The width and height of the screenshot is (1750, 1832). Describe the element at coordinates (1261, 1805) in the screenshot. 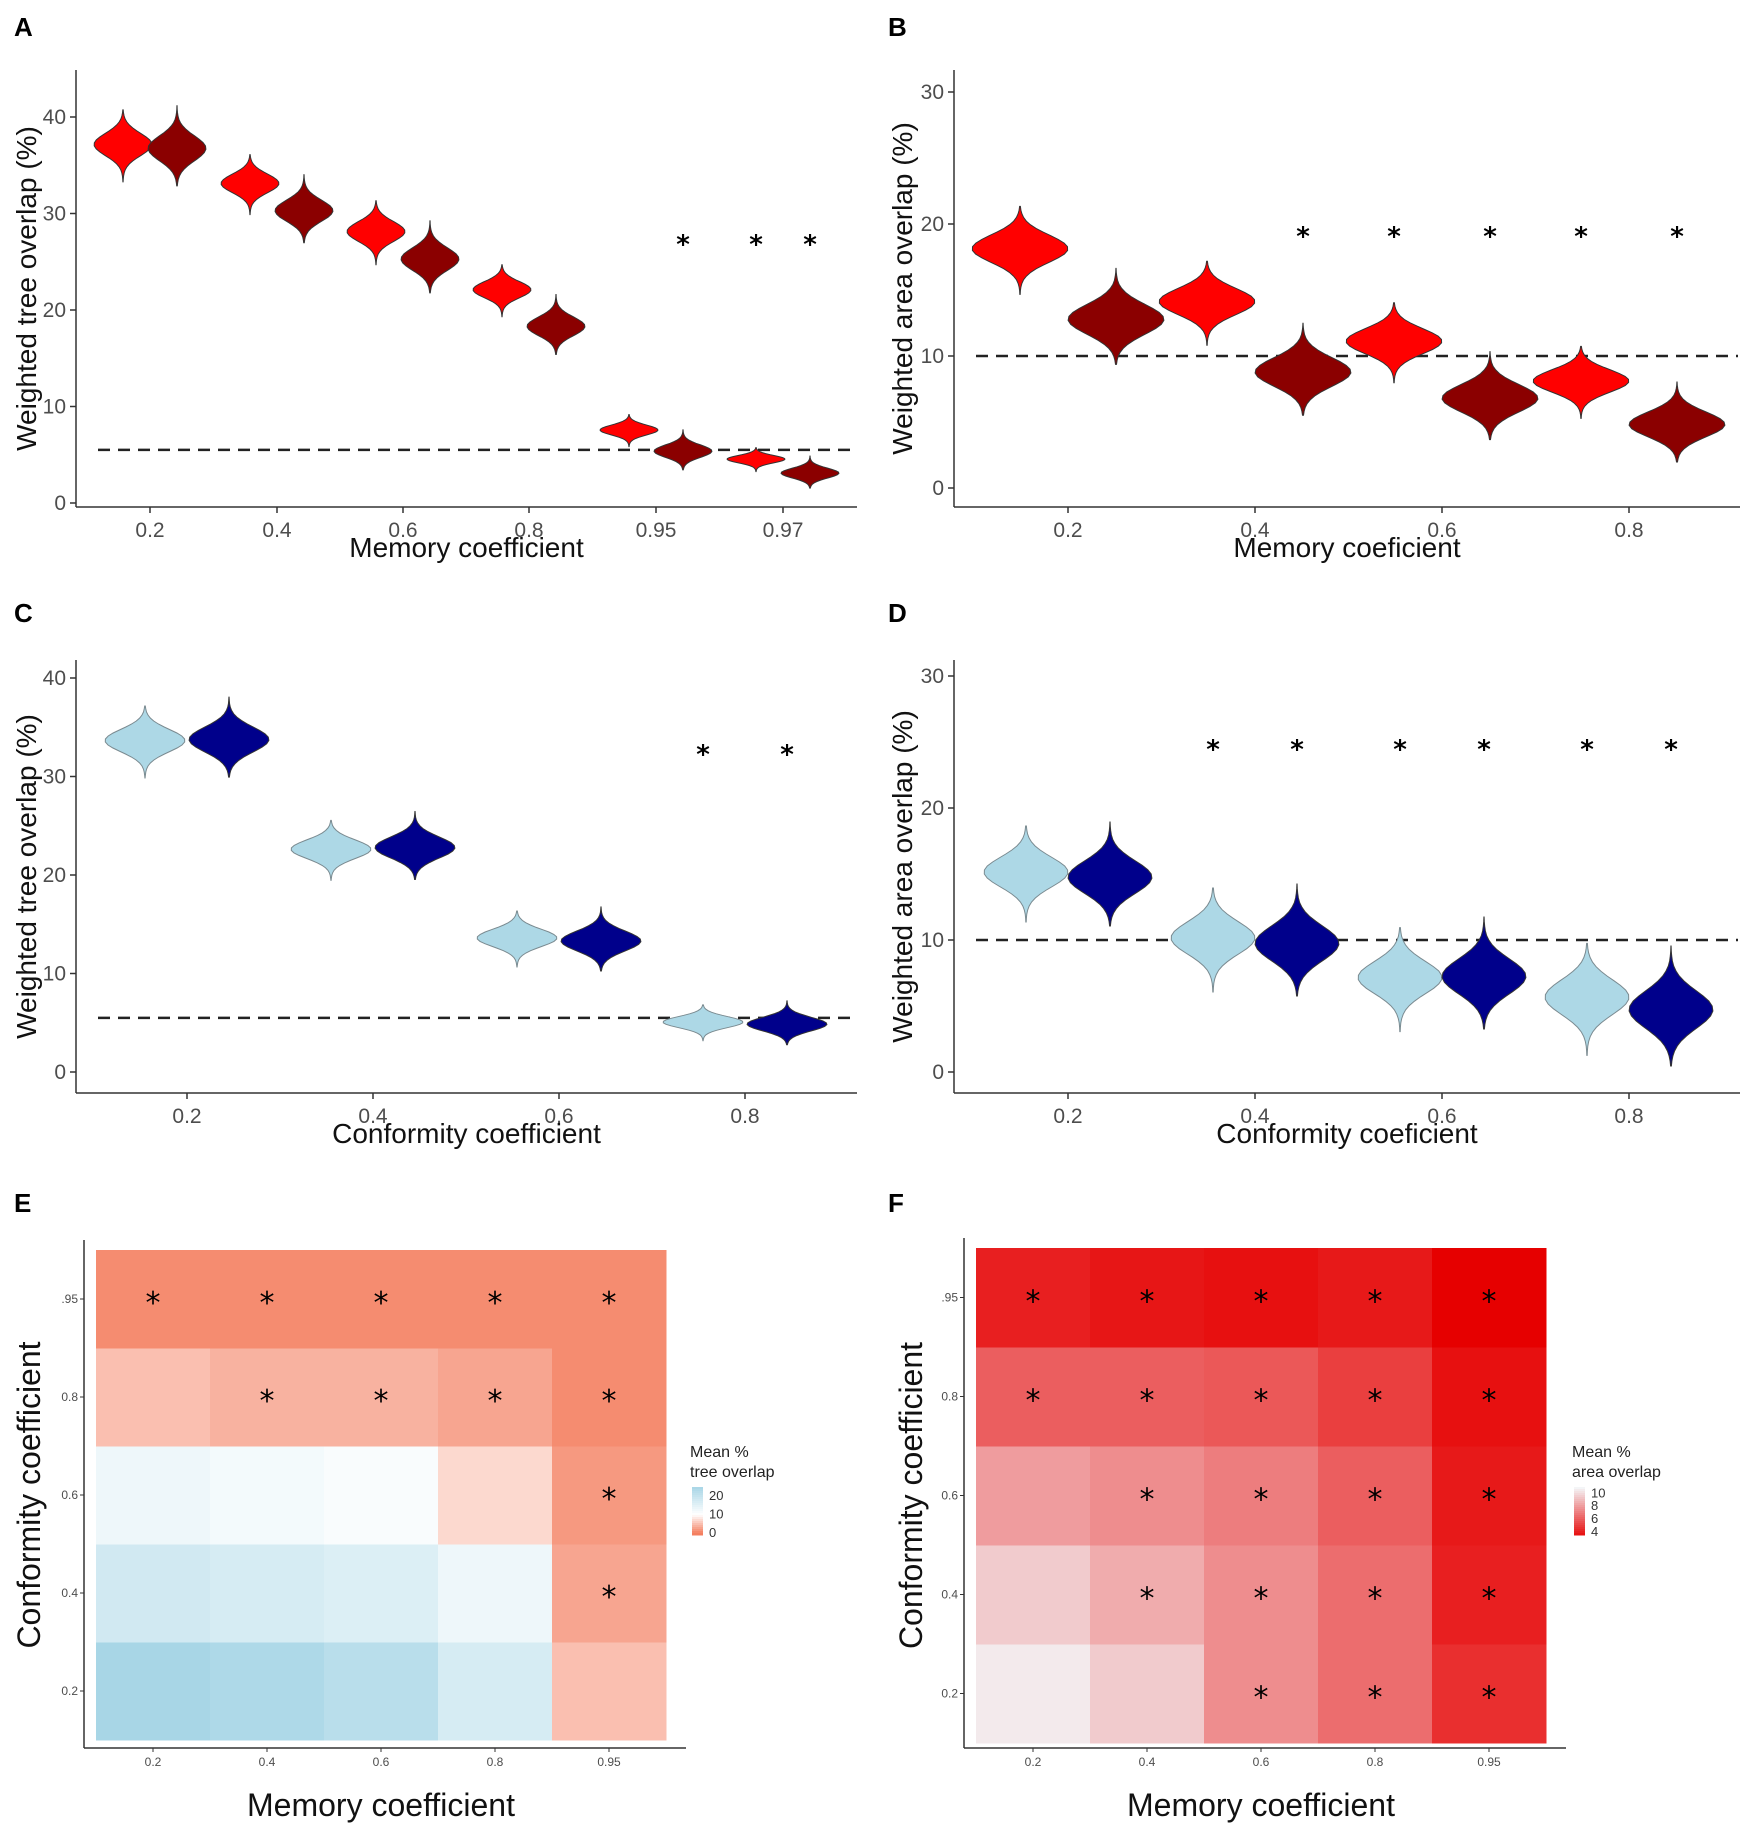

I see `x-axis-title-F: Memory coefficient` at that location.